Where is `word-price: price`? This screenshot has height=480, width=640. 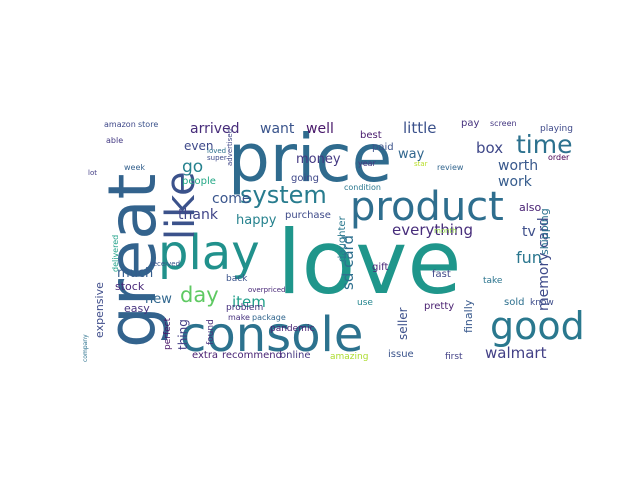
word-price: price is located at coordinates (310, 158).